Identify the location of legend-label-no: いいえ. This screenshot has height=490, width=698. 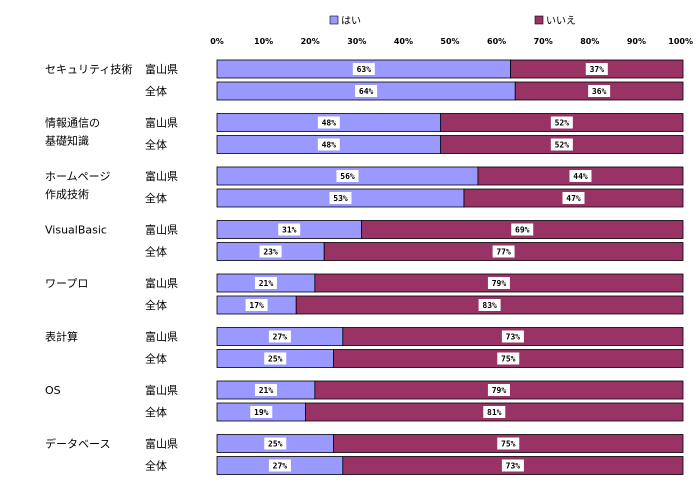
(561, 21).